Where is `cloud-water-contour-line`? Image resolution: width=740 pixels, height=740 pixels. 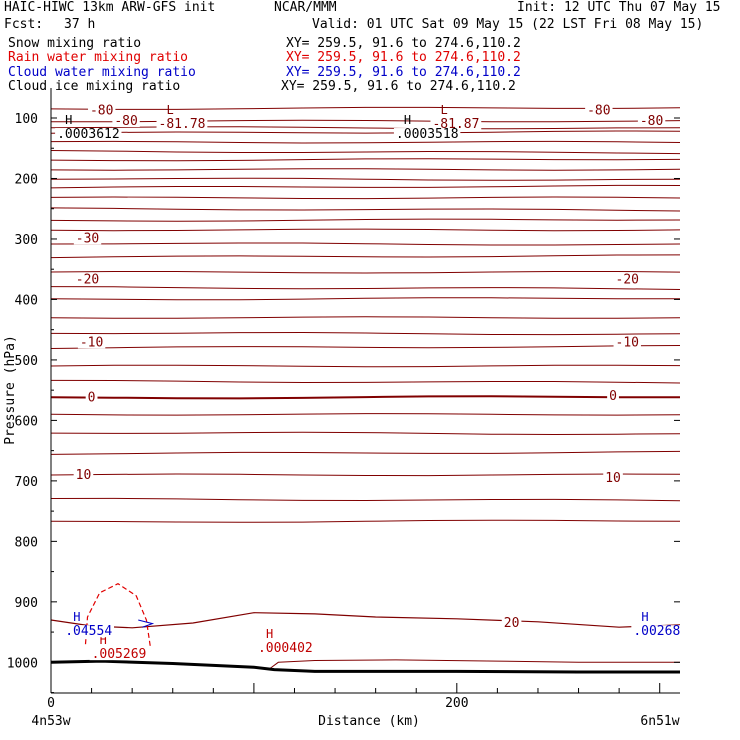
cloud-water-contour-line is located at coordinates (146, 623).